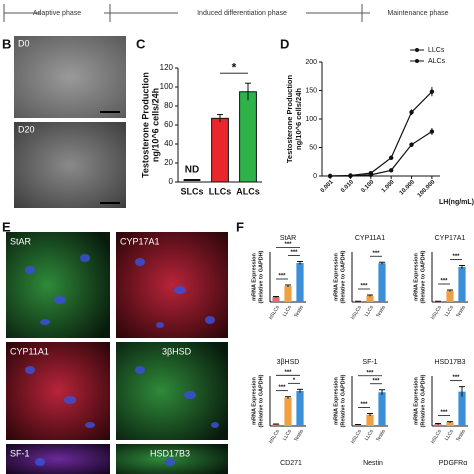 Image resolution: width=474 pixels, height=474 pixels. Describe the element at coordinates (408, 188) in the screenshot. I see `x-tick-label: 10.000` at that location.